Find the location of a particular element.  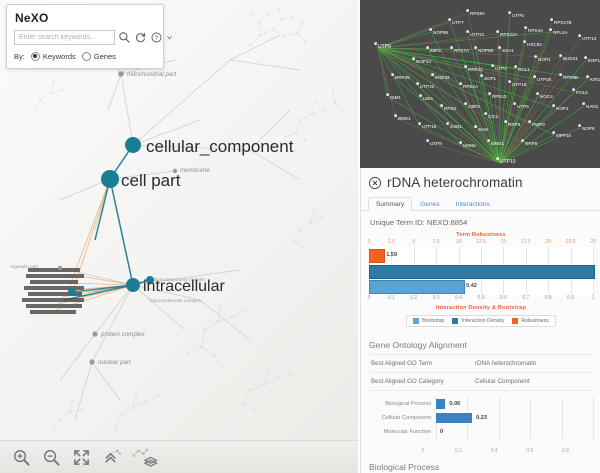

go-term-key: Best Aligned GO Term is located at coordinates (402, 363).